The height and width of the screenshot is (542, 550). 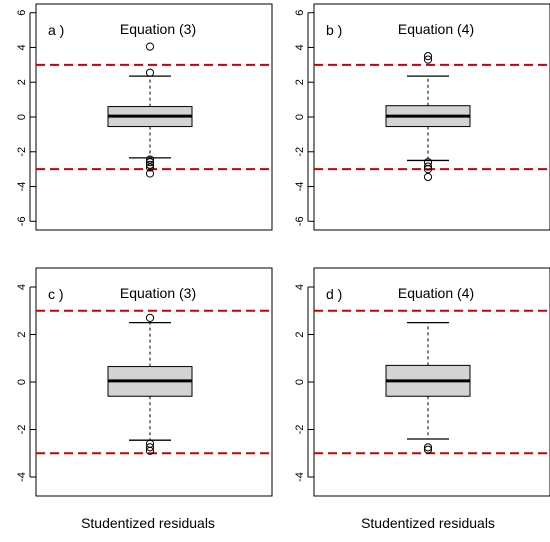 I want to click on panel-label: c ), so click(x=56, y=294).